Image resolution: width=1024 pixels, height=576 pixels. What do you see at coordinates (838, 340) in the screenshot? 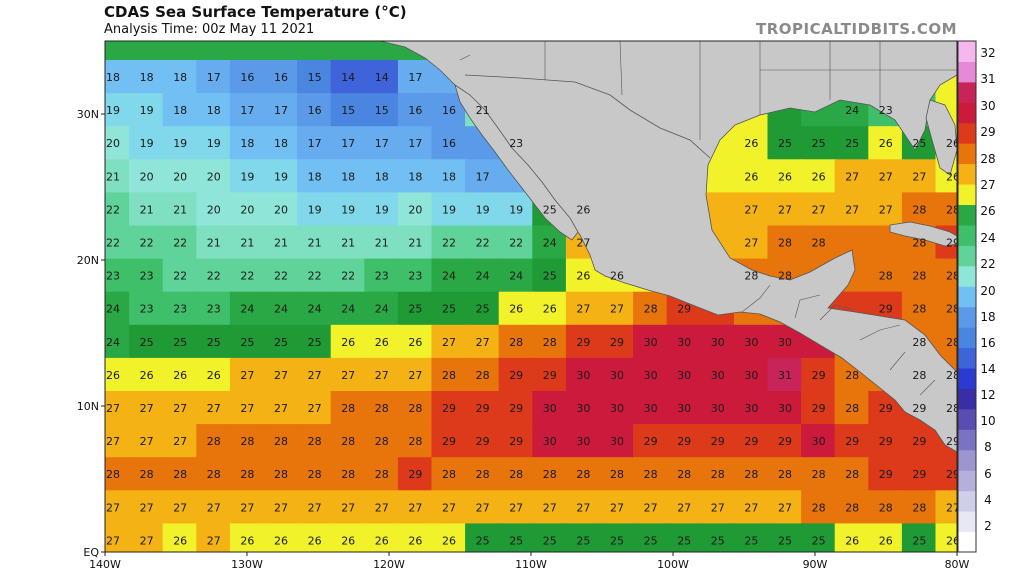
I see `central-america-borders` at bounding box center [838, 340].